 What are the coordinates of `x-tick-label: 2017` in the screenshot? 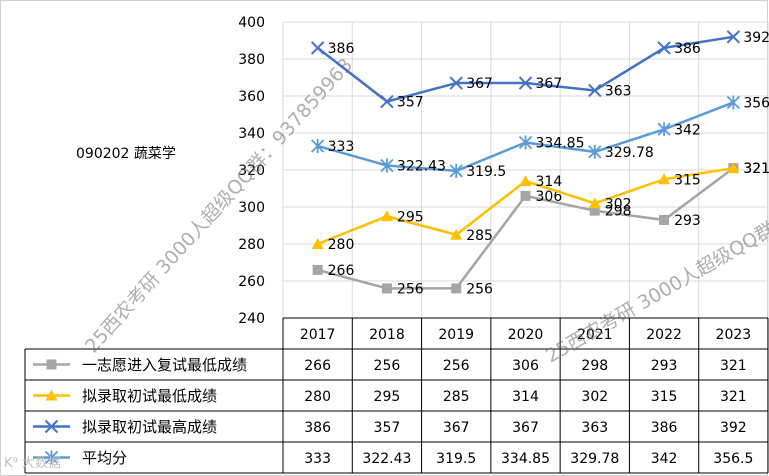 It's located at (318, 335).